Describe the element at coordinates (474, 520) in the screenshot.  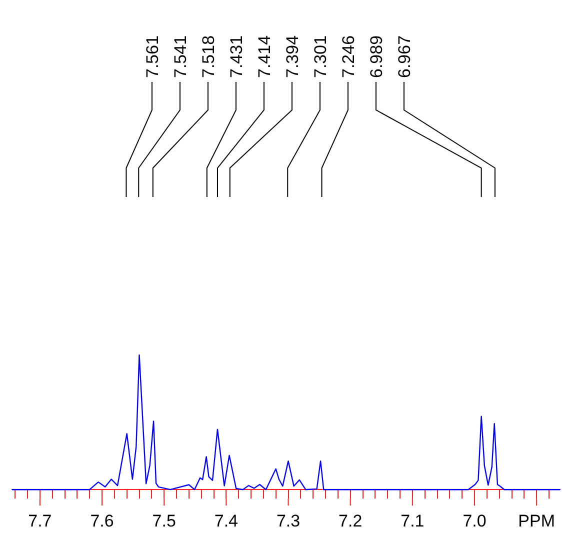
I see `x-tick-label: 7.0` at that location.